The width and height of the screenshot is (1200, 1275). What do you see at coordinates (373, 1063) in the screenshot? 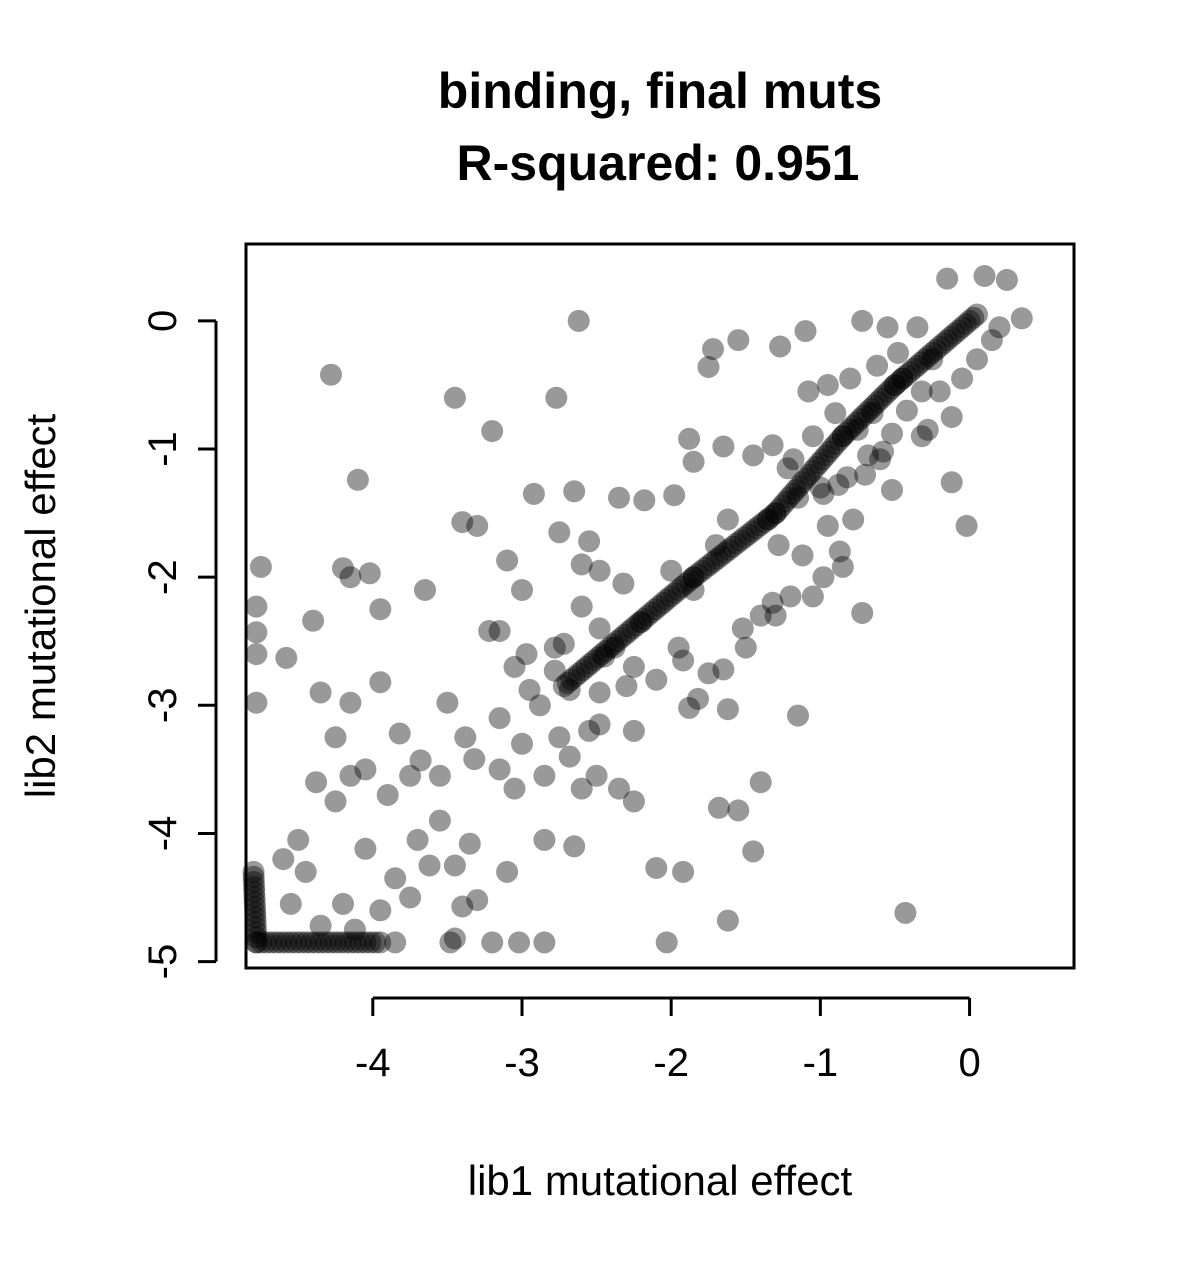
I see `x-tick-label: -4` at bounding box center [373, 1063].